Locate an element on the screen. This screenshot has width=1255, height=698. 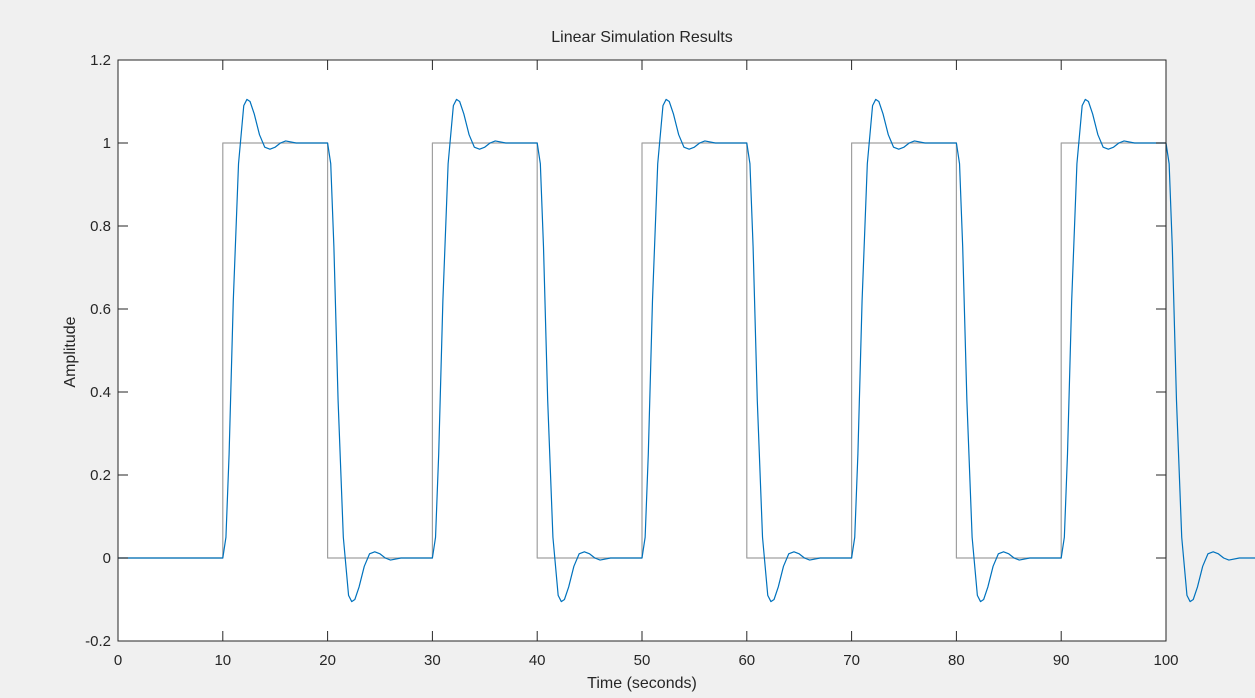
y-tick-labels: -0.2 0 0.2 0.4 0.6 0.8 1 1.2 is located at coordinates (98, 351).